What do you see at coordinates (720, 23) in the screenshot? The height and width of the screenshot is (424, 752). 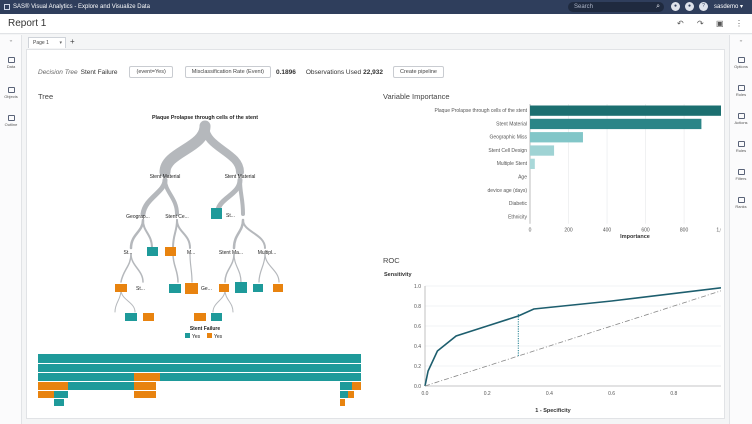 I see `save-icon: ▣` at bounding box center [720, 23].